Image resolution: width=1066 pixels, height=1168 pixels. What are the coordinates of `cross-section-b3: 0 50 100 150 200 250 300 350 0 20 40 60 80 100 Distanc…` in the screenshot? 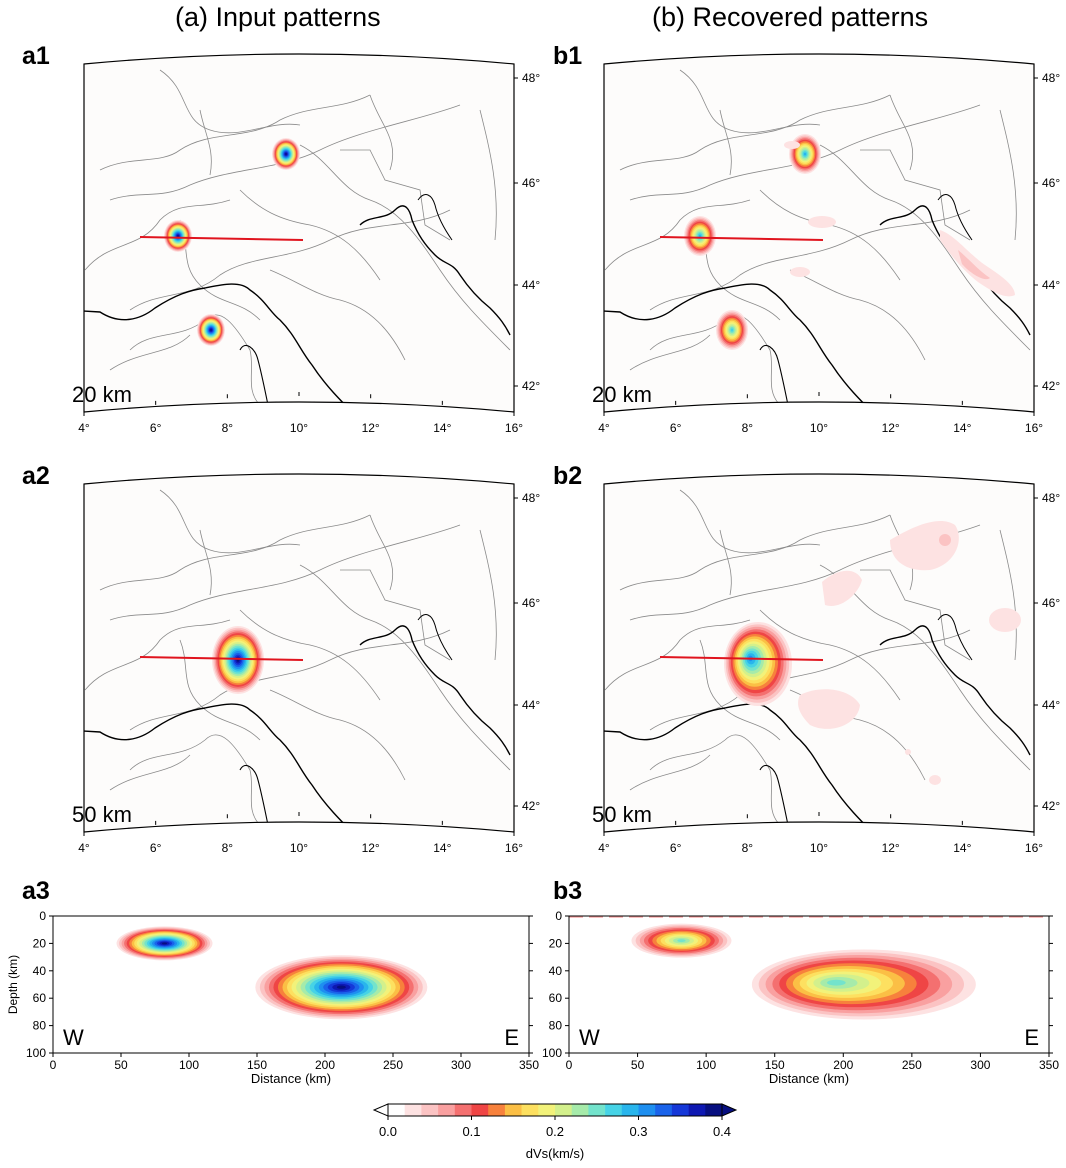 It's located at (789, 1000).